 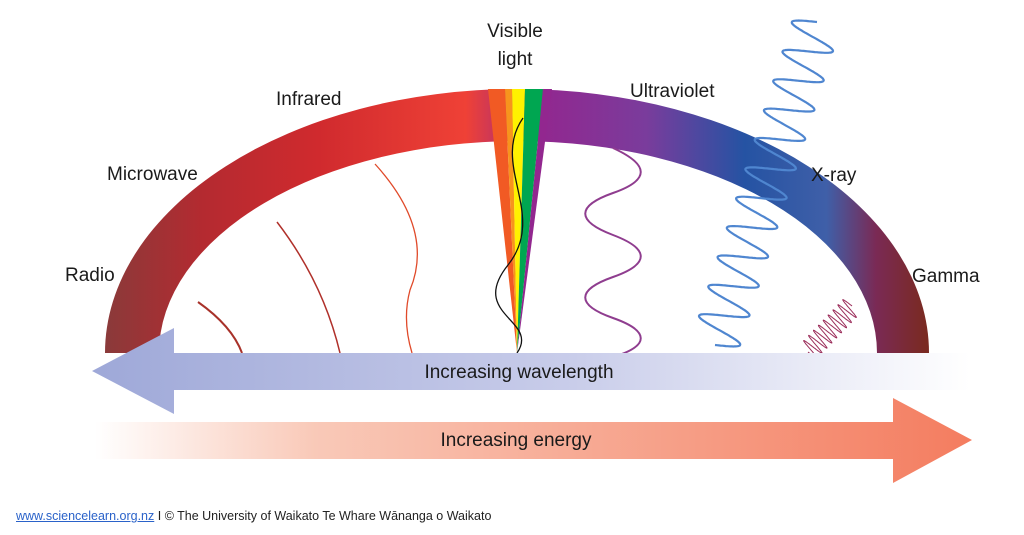 What do you see at coordinates (90, 275) in the screenshot?
I see `label-radio: Radio` at bounding box center [90, 275].